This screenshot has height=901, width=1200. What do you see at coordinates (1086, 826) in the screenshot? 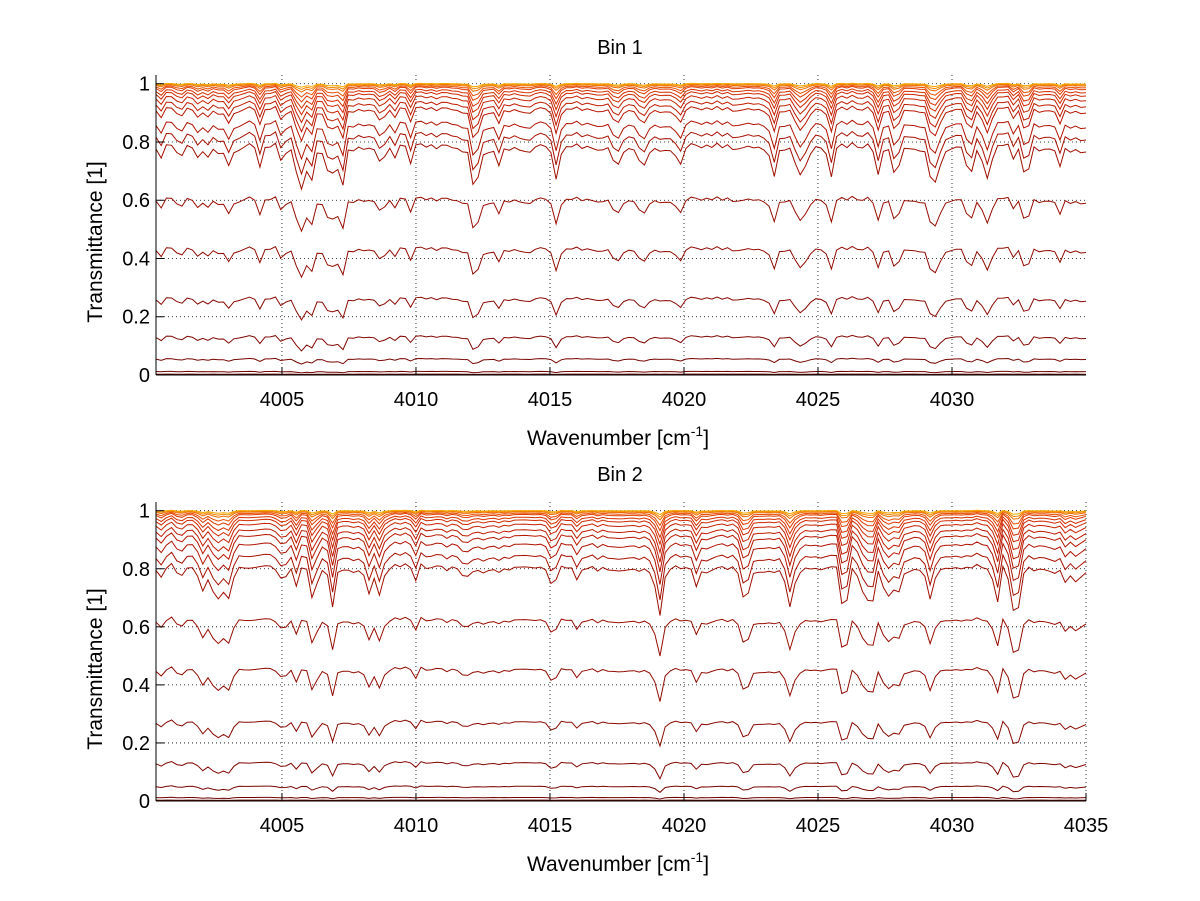
I see `x-tick-label: 4035` at bounding box center [1086, 826].